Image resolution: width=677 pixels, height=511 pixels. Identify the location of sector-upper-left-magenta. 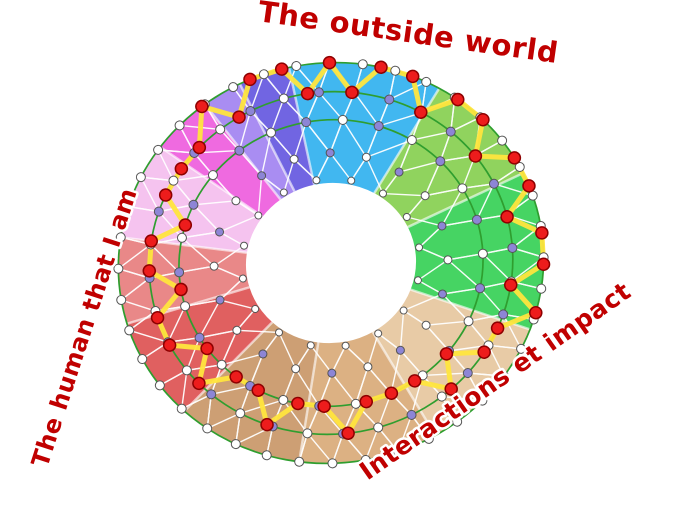
(220, 160).